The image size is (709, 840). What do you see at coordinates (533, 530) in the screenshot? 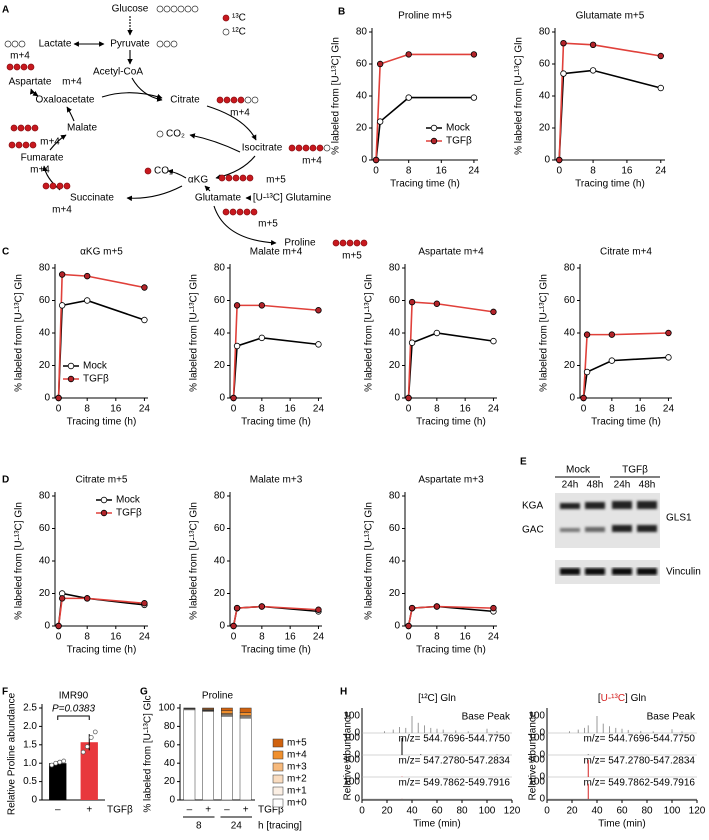
I see `band-label: GAC` at bounding box center [533, 530].